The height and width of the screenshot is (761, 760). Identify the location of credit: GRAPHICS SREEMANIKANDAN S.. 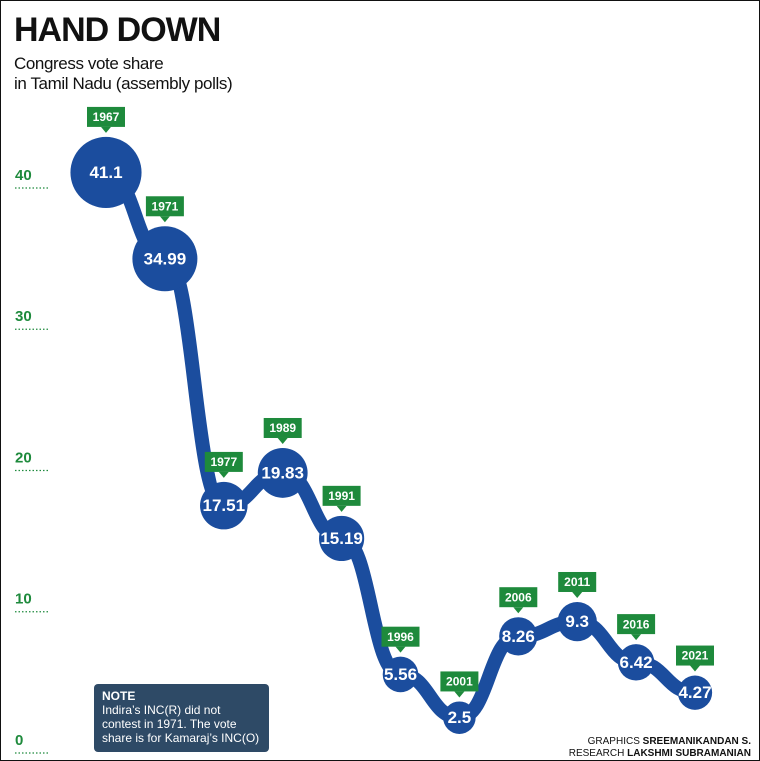
(669, 741).